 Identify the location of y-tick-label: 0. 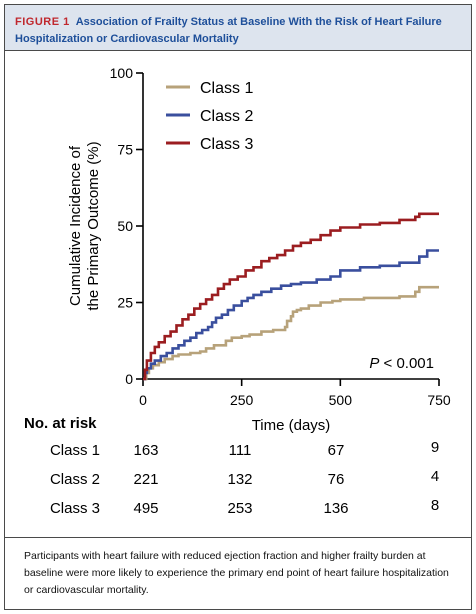
(129, 379).